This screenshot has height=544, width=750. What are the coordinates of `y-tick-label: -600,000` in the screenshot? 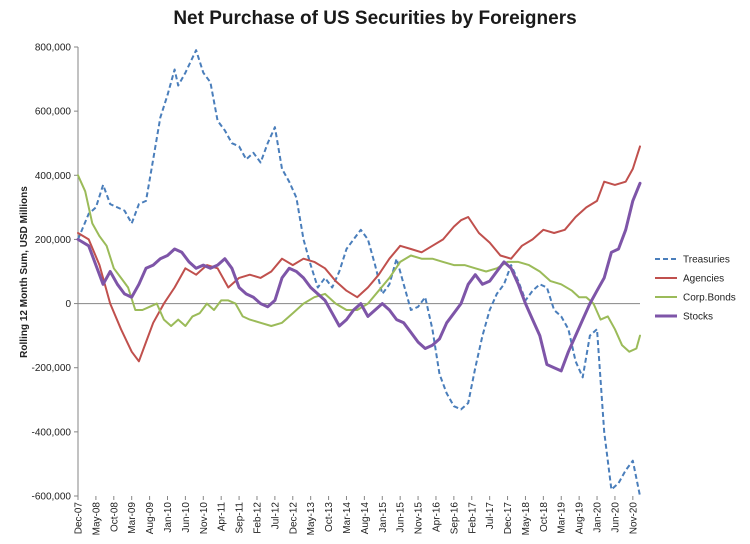 It's located at (52, 497).